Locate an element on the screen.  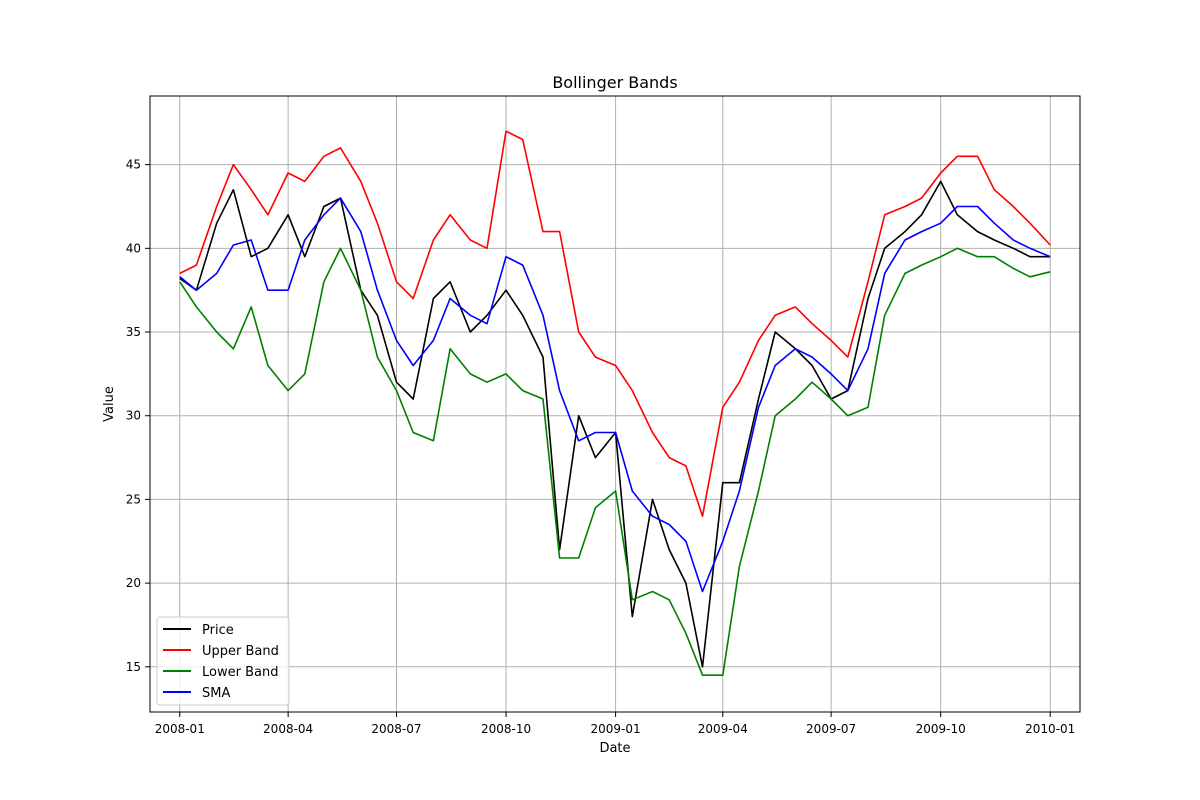
x-tick-label: 2008-10 is located at coordinates (506, 729).